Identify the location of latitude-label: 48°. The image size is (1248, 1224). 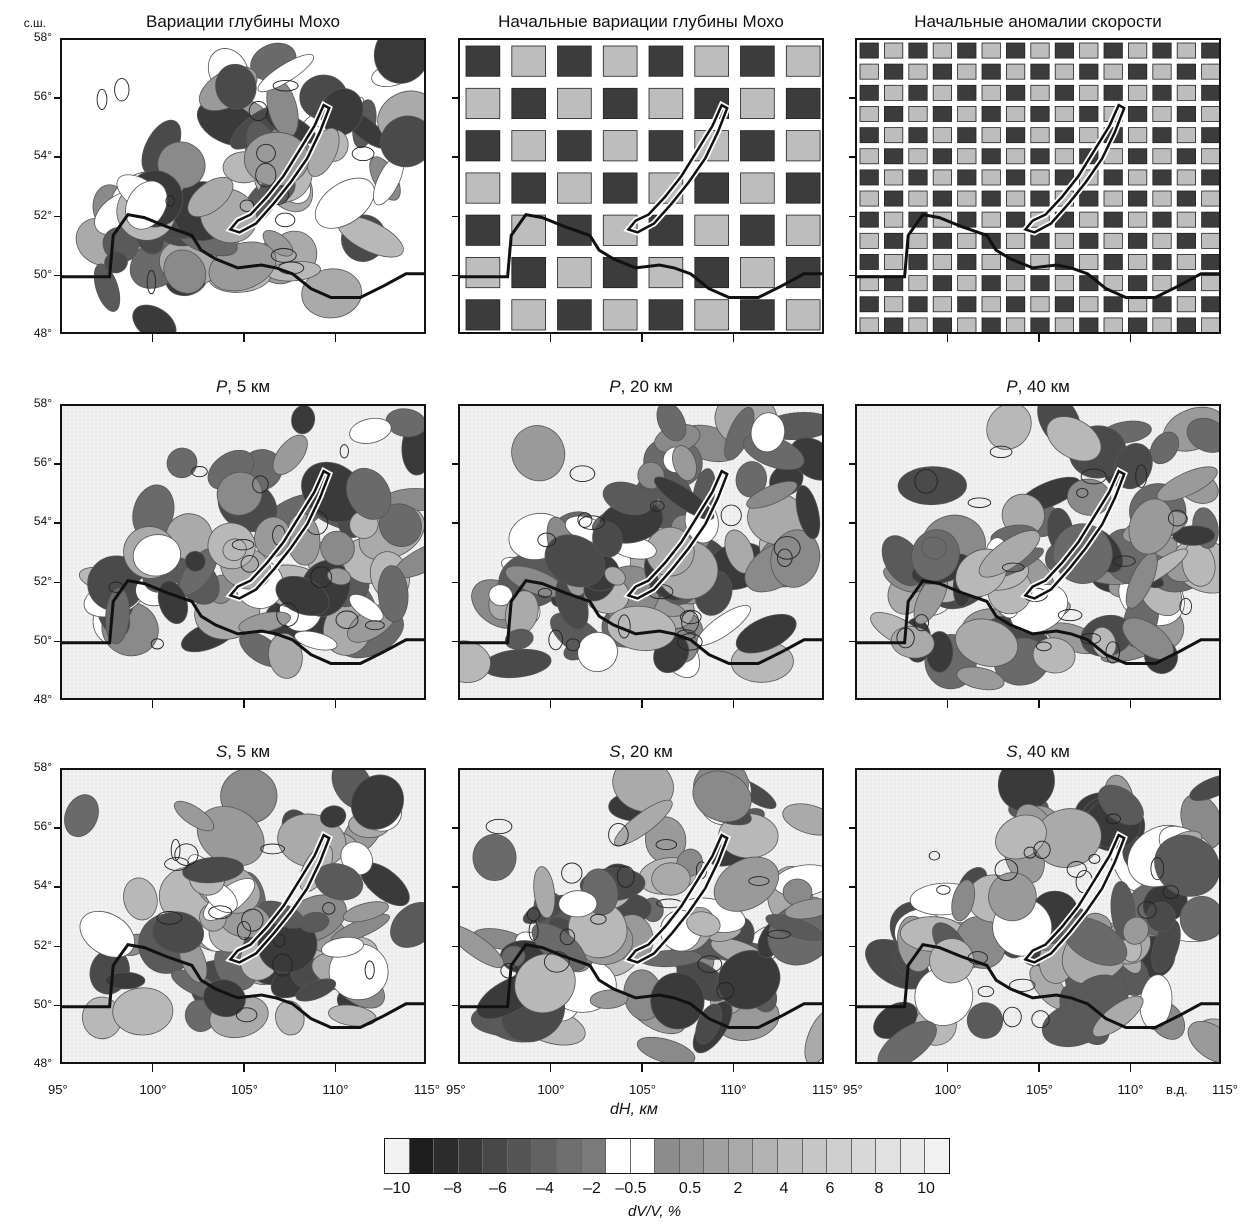
(42, 699).